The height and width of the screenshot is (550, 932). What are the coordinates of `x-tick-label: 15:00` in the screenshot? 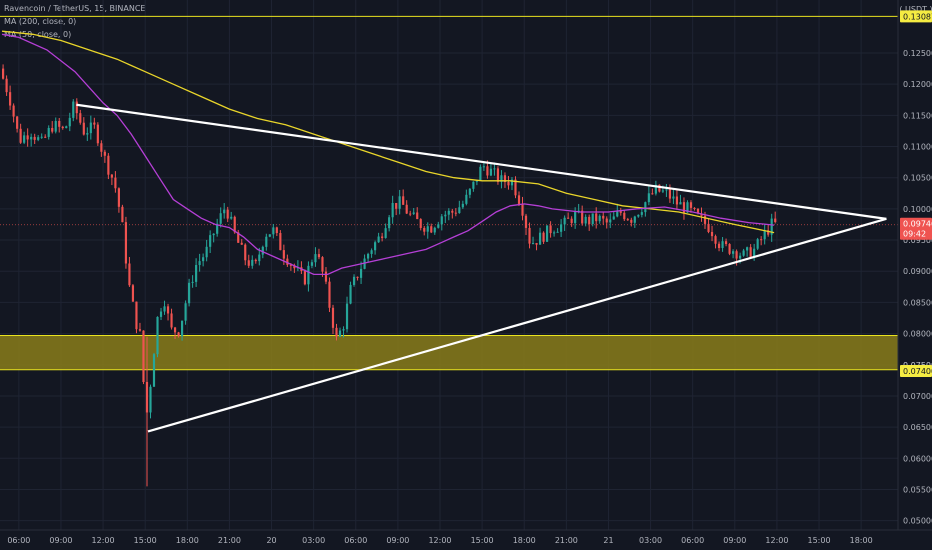 It's located at (145, 540).